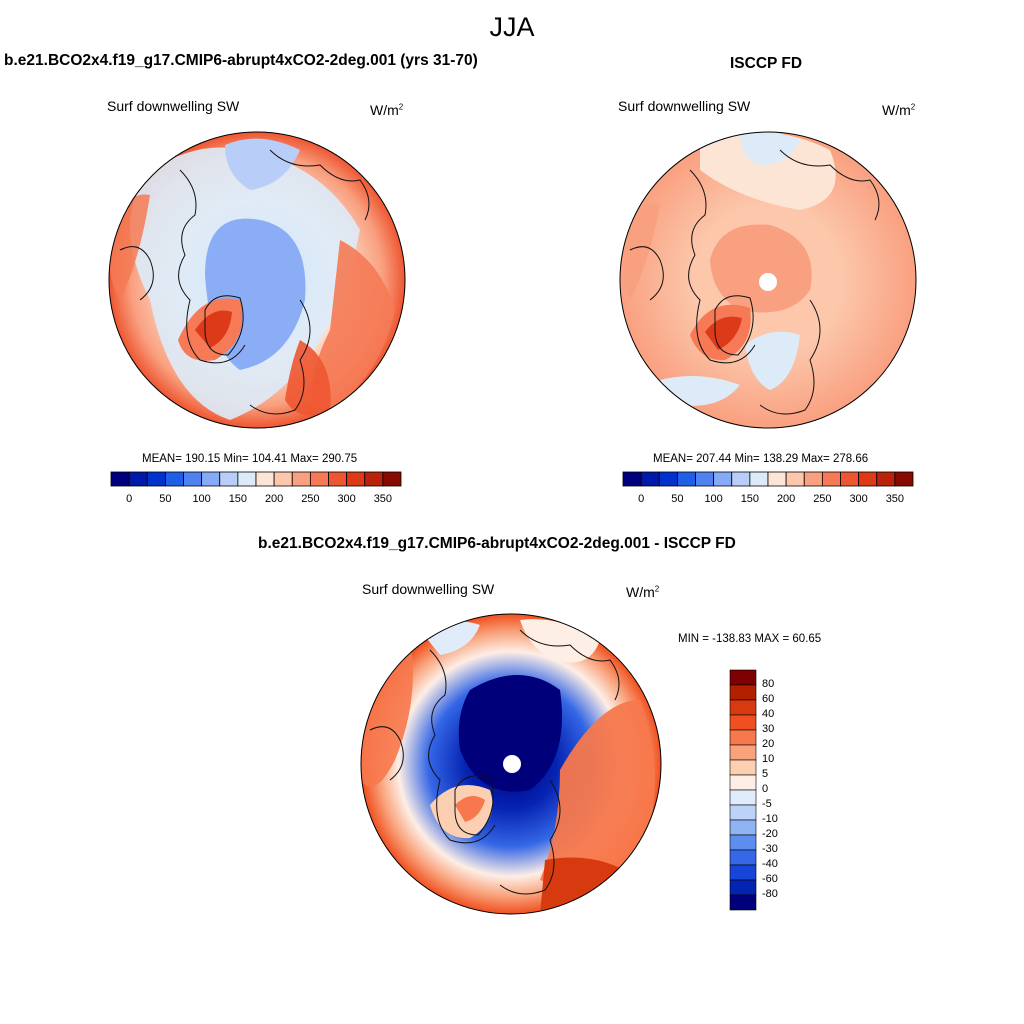 Image resolution: width=1024 pixels, height=1024 pixels. I want to click on panel-diff-coastlines, so click(494, 762).